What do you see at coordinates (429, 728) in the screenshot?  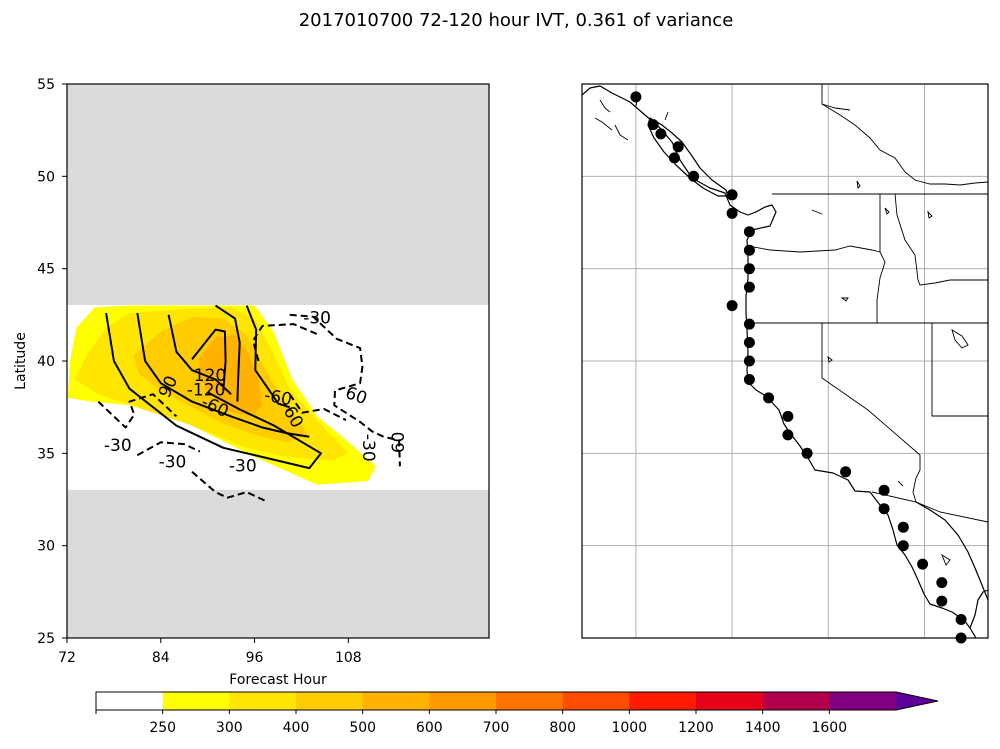 I see `colorbar-tick-label: 600` at bounding box center [429, 728].